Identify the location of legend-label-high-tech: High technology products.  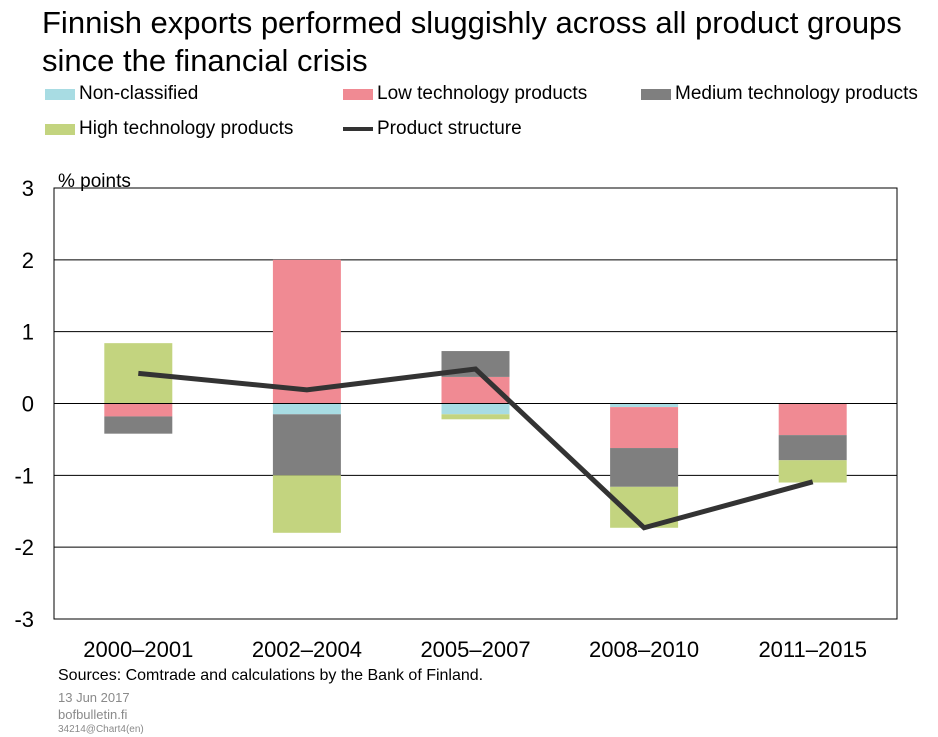
(186, 128).